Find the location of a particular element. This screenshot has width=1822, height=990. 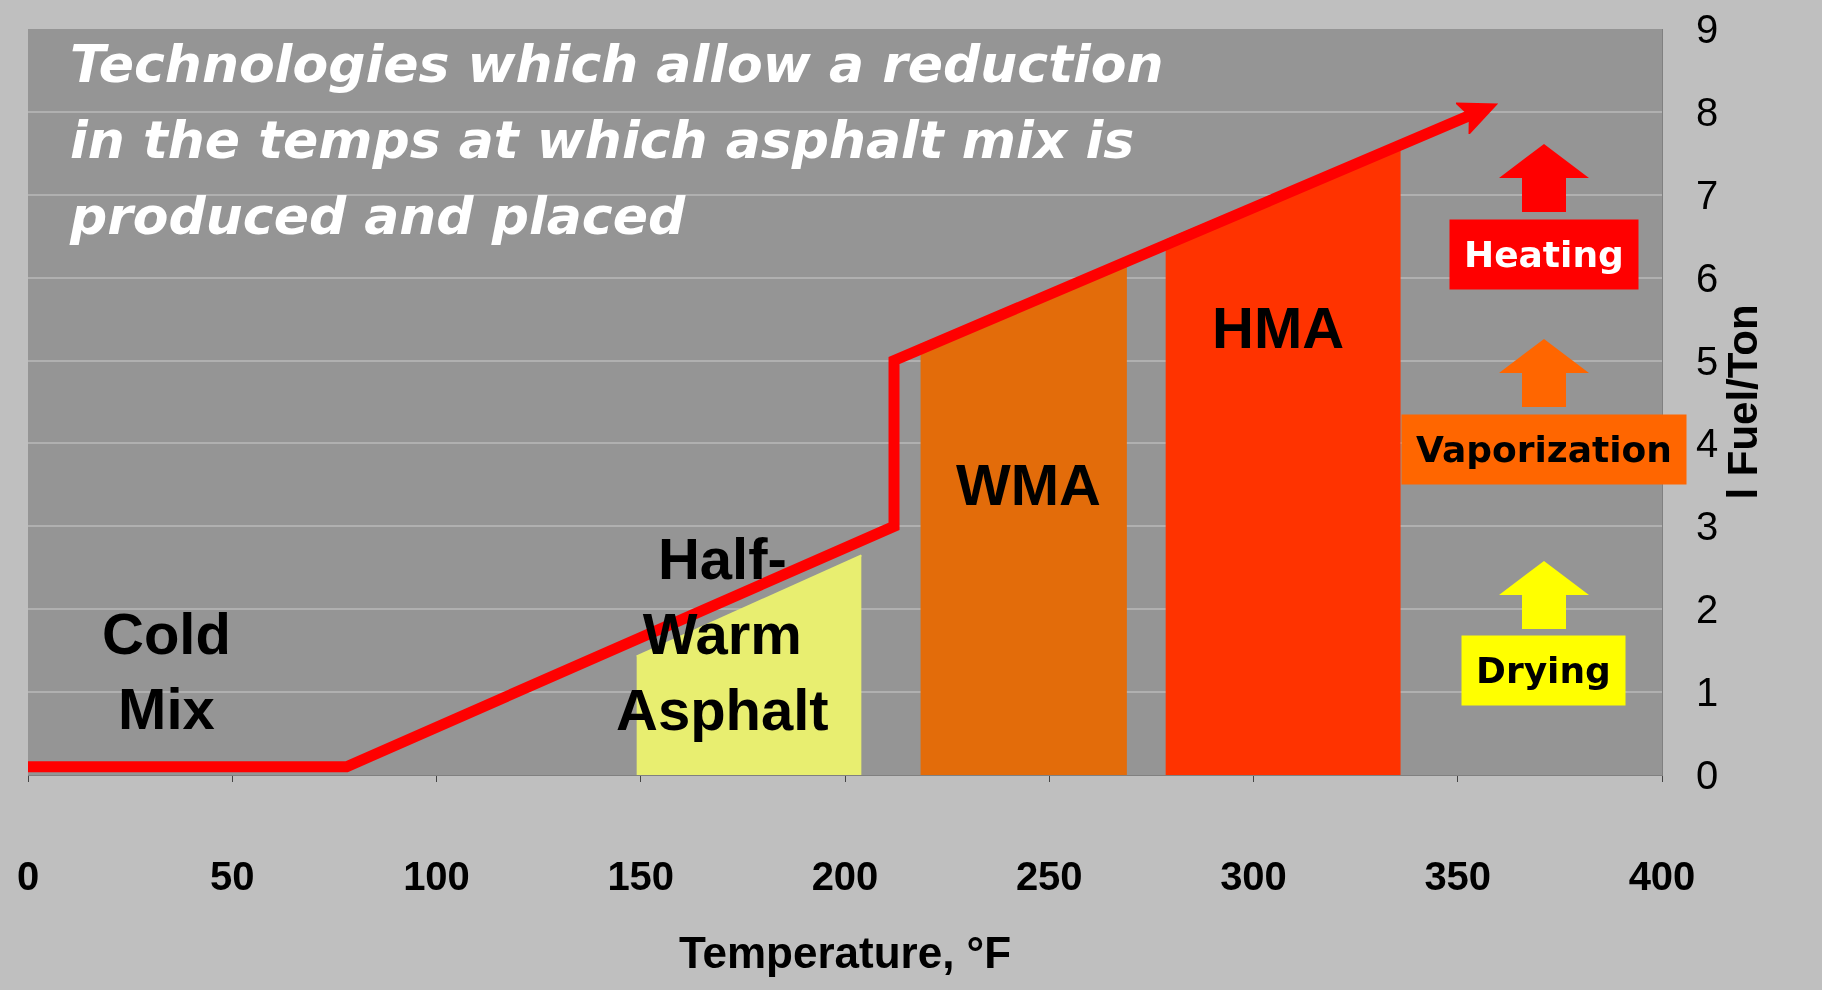

annotation: WMA is located at coordinates (1028, 484).